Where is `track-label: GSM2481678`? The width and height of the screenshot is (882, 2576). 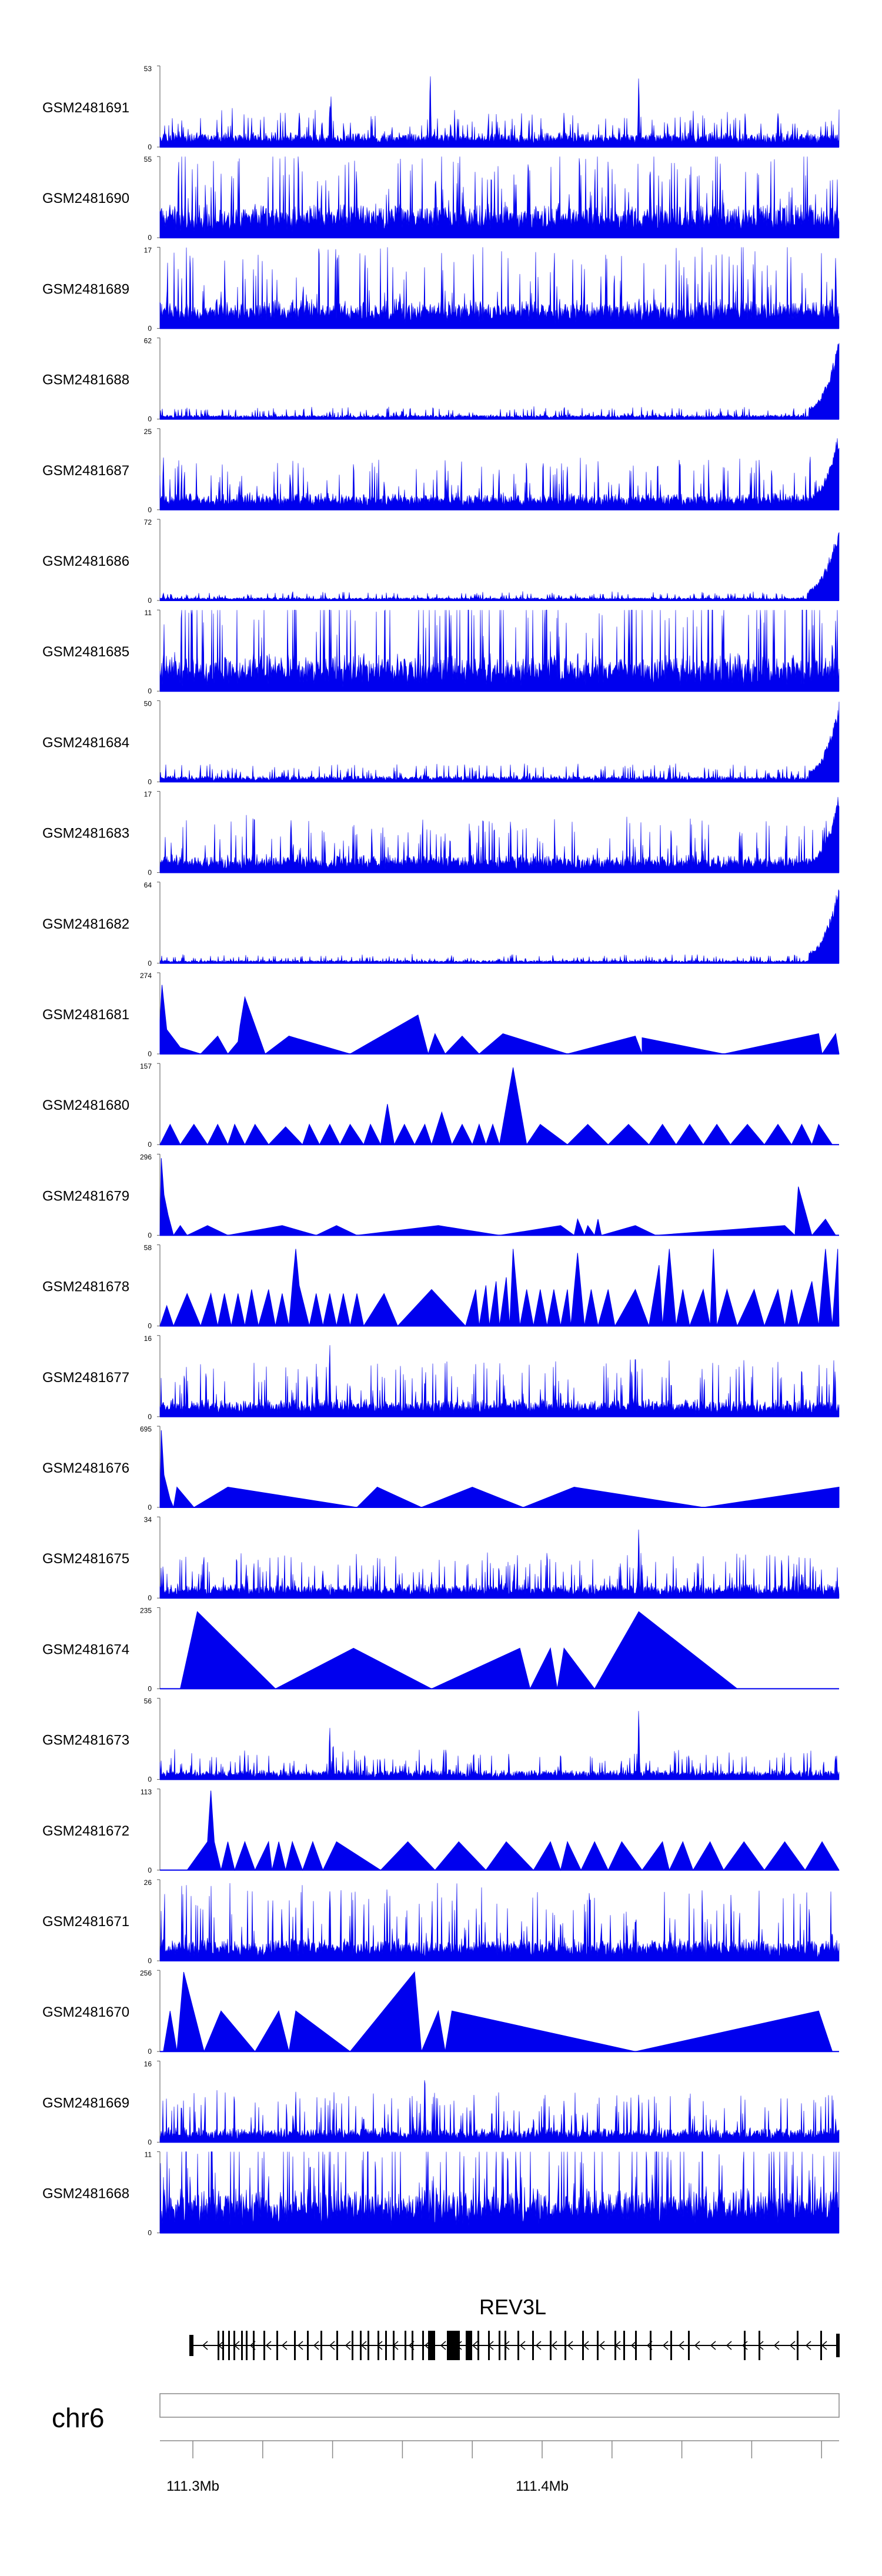 track-label: GSM2481678 is located at coordinates (85, 1287).